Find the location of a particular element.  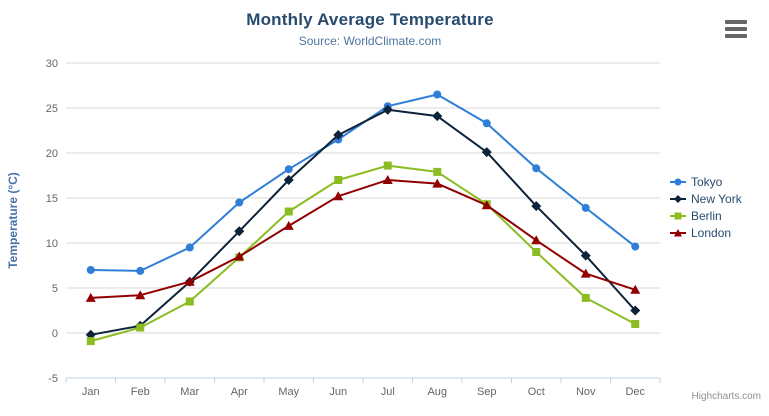

triangle-legend-icon is located at coordinates (678, 233).